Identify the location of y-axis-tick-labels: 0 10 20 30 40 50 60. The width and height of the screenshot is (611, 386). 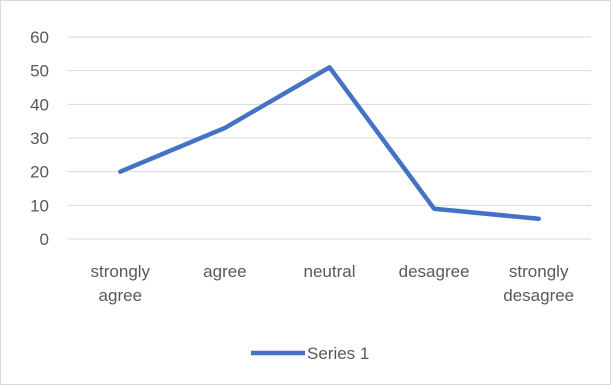
(39, 138).